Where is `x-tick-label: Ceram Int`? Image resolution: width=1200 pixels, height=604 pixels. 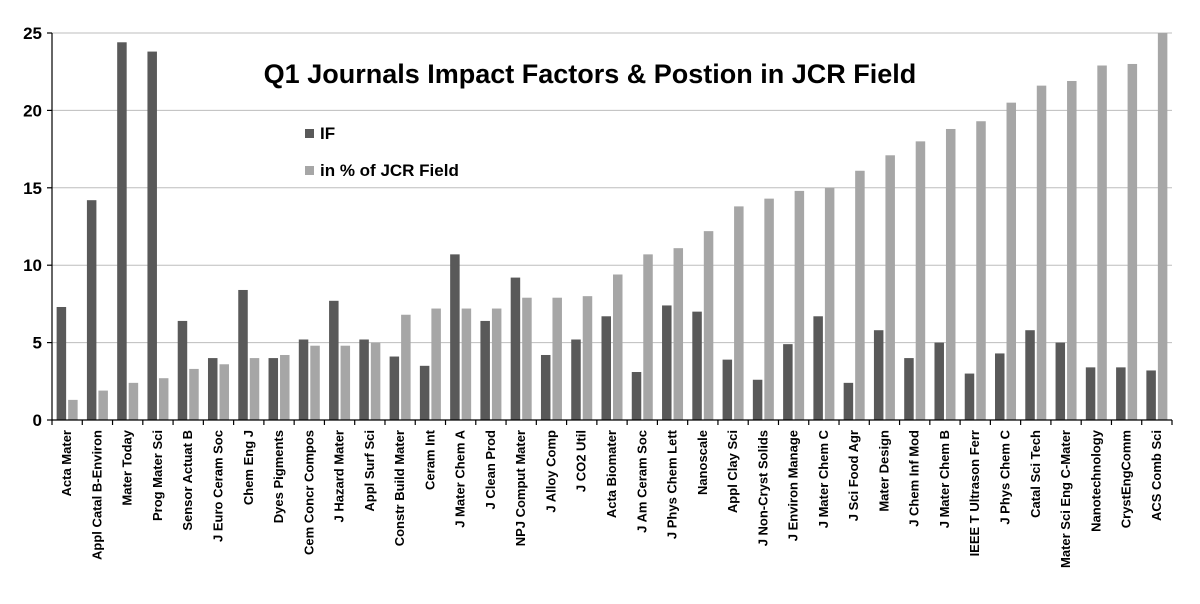 x-tick-label: Ceram Int is located at coordinates (429, 459).